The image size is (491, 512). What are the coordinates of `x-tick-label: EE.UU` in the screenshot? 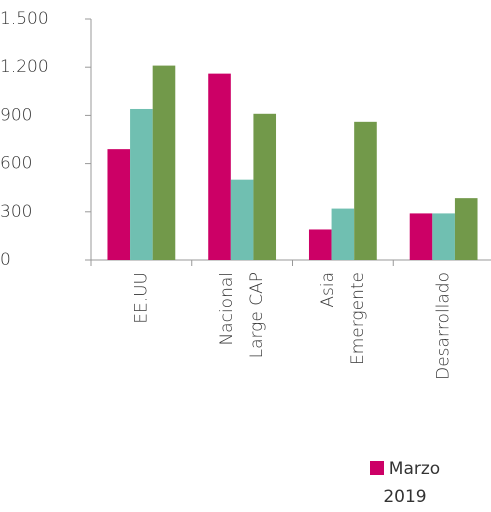 It's located at (141, 298).